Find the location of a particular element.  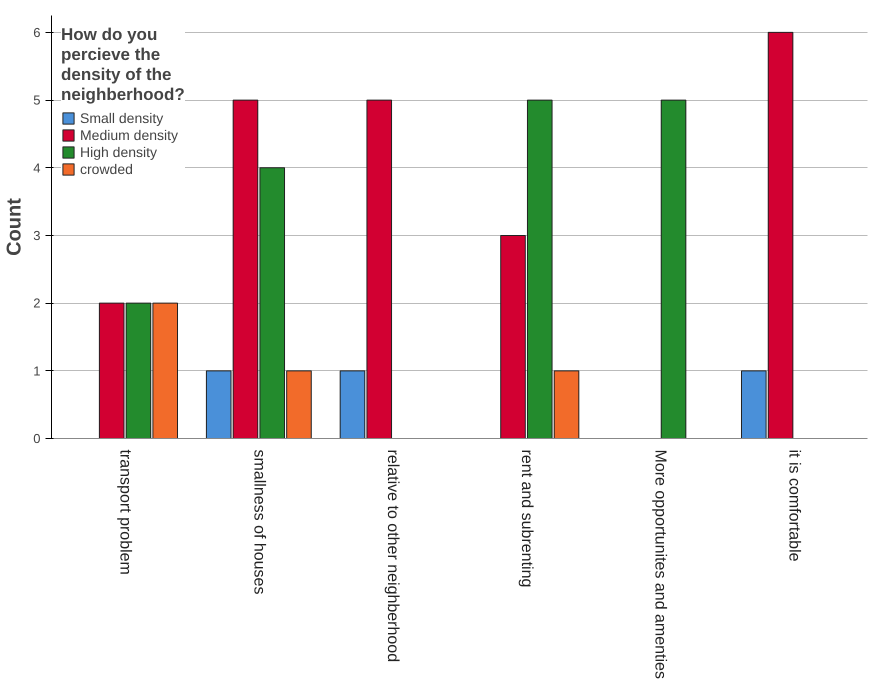

y-tick-label: 5 is located at coordinates (37, 100).